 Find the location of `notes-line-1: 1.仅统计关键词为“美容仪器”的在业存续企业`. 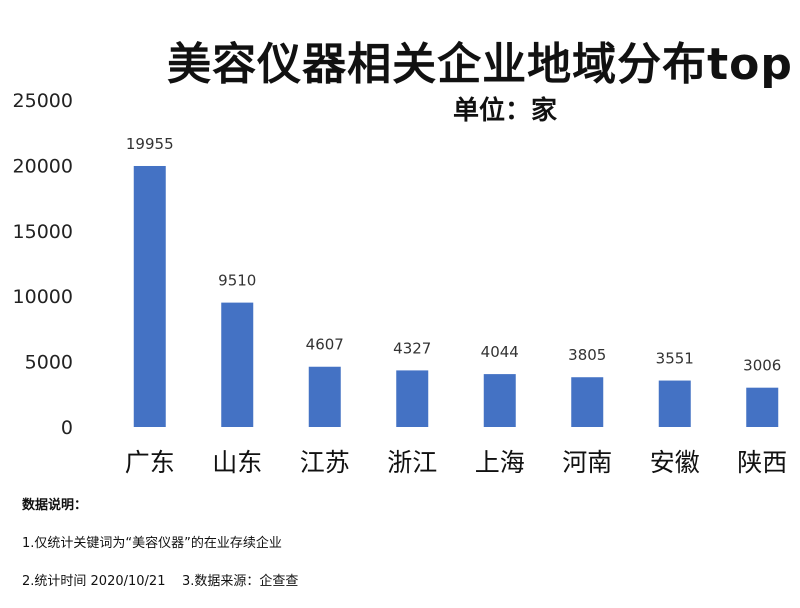

notes-line-1: 1.仅统计关键词为“美容仪器”的在业存续企业 is located at coordinates (152, 543).